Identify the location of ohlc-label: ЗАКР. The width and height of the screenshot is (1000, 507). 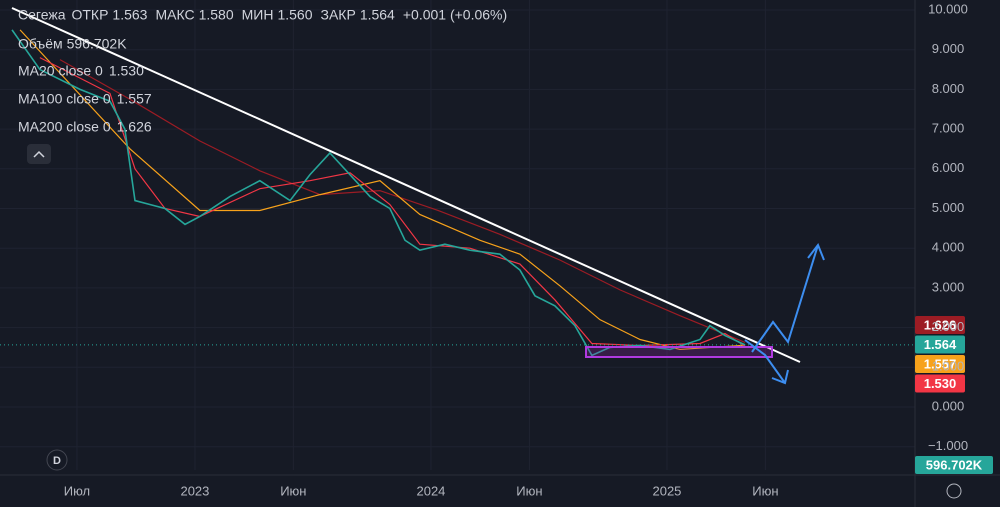
(338, 15).